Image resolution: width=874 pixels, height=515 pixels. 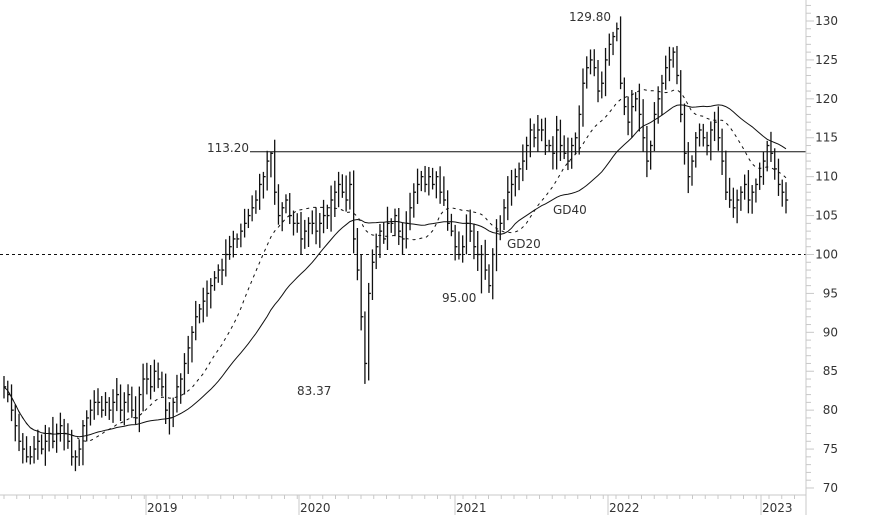 What do you see at coordinates (314, 391) in the screenshot?
I see `annotation-low-2020: 83.37` at bounding box center [314, 391].